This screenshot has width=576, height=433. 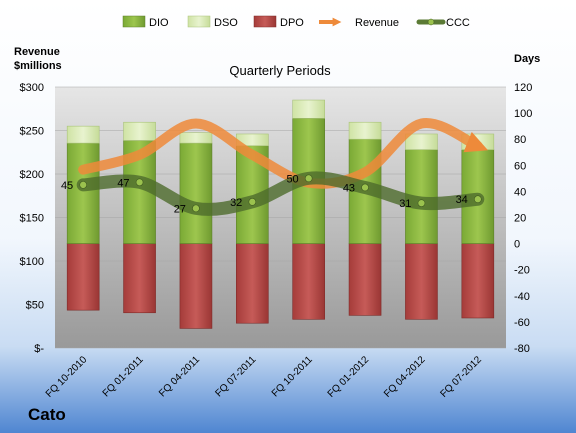 What do you see at coordinates (523, 114) in the screenshot?
I see `right-tick-label: 100` at bounding box center [523, 114].